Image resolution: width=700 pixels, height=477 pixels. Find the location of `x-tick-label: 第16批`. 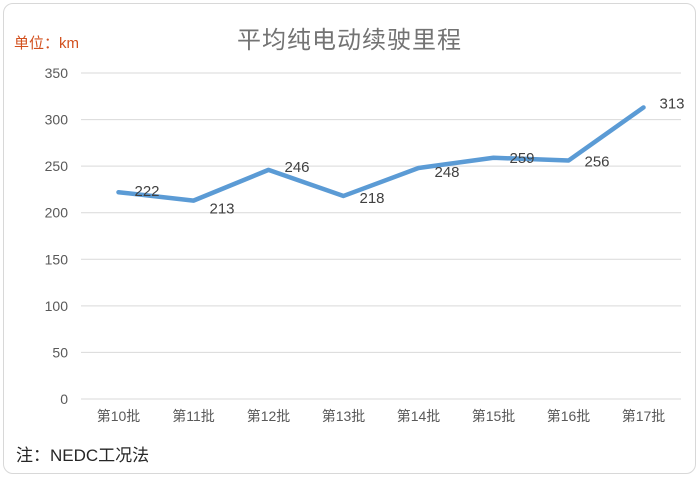

x-tick-label: 第16批 is located at coordinates (569, 416).